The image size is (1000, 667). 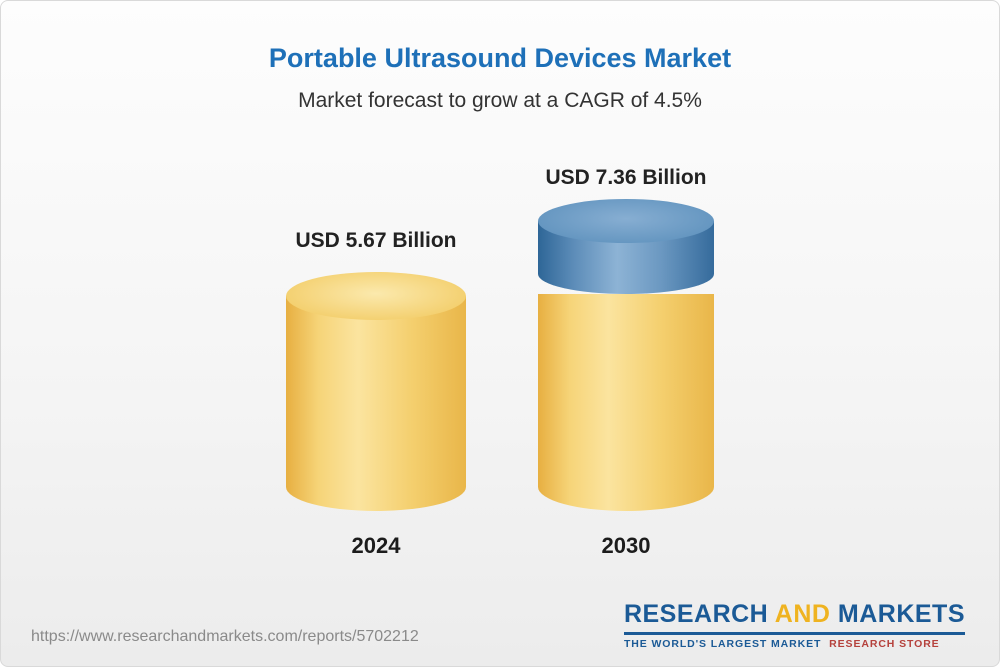 I want to click on bar-2030-value-label: USD 7.36 Billion, so click(x=626, y=177).